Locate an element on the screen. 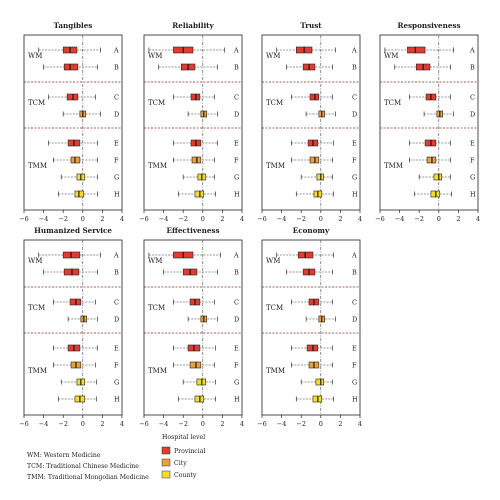 The height and width of the screenshot is (500, 500). panel-effectiveness: Effectiveness WM TCM TMM A B C D E F G H −6 −4 −2 0 2 4 is located at coordinates (191, 327).